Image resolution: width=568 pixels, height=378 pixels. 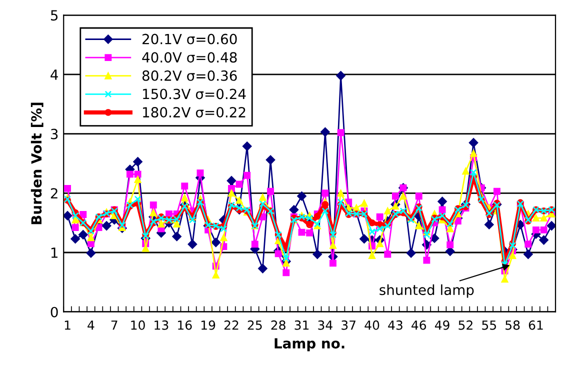 I want to click on x-tick-label: 4, so click(x=91, y=325).